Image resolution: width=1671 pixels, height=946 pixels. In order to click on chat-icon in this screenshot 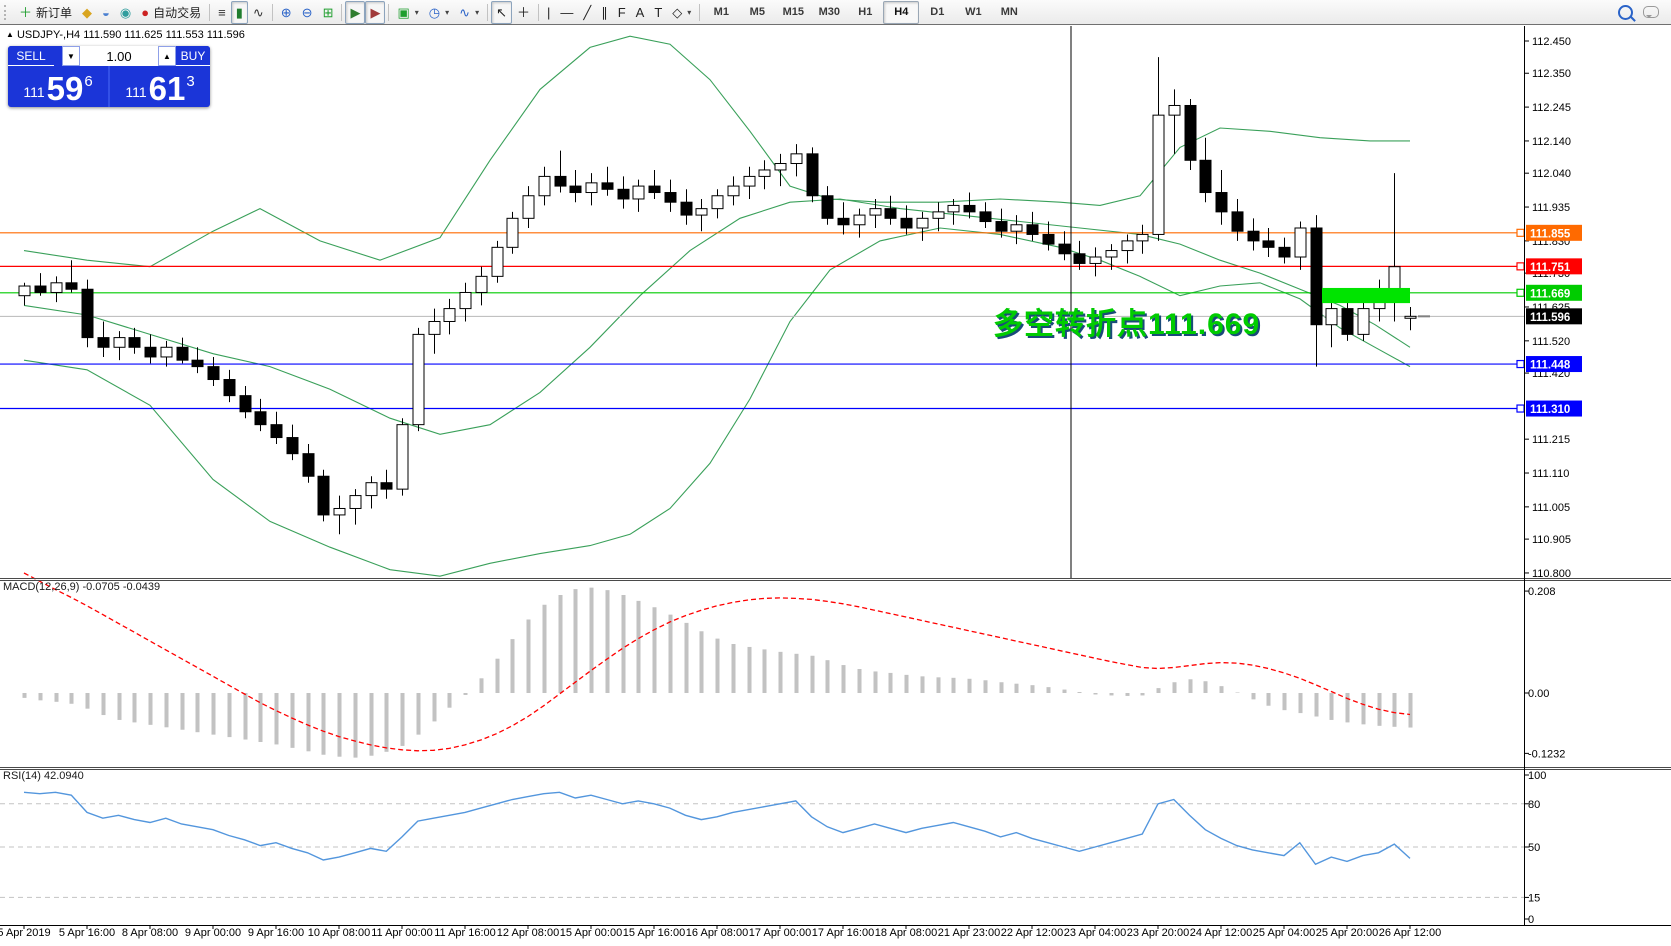, I will do `click(1651, 12)`.